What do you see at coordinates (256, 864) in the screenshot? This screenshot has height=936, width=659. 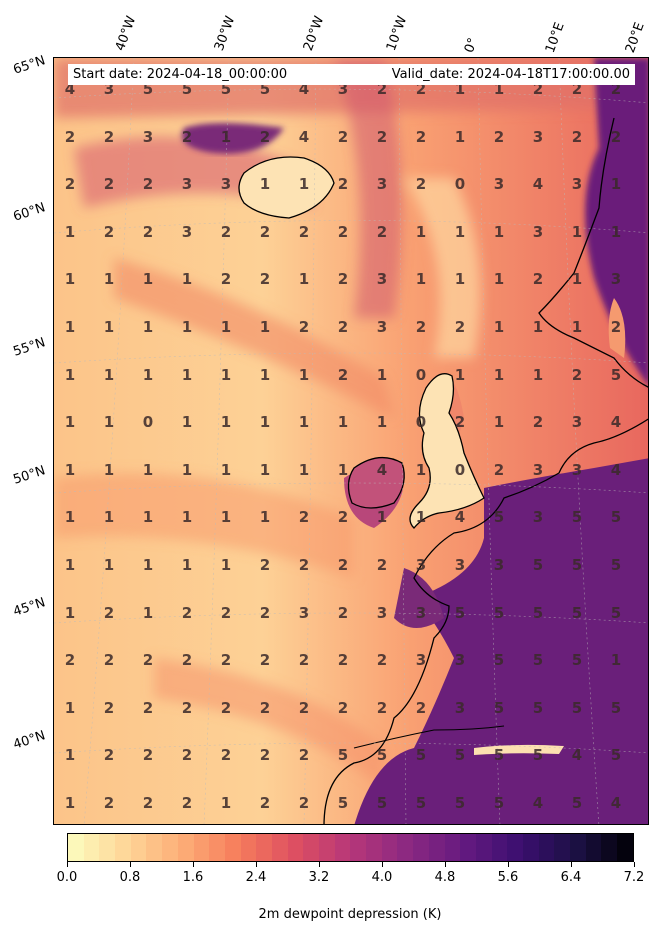 I see `colorbar-tick` at bounding box center [256, 864].